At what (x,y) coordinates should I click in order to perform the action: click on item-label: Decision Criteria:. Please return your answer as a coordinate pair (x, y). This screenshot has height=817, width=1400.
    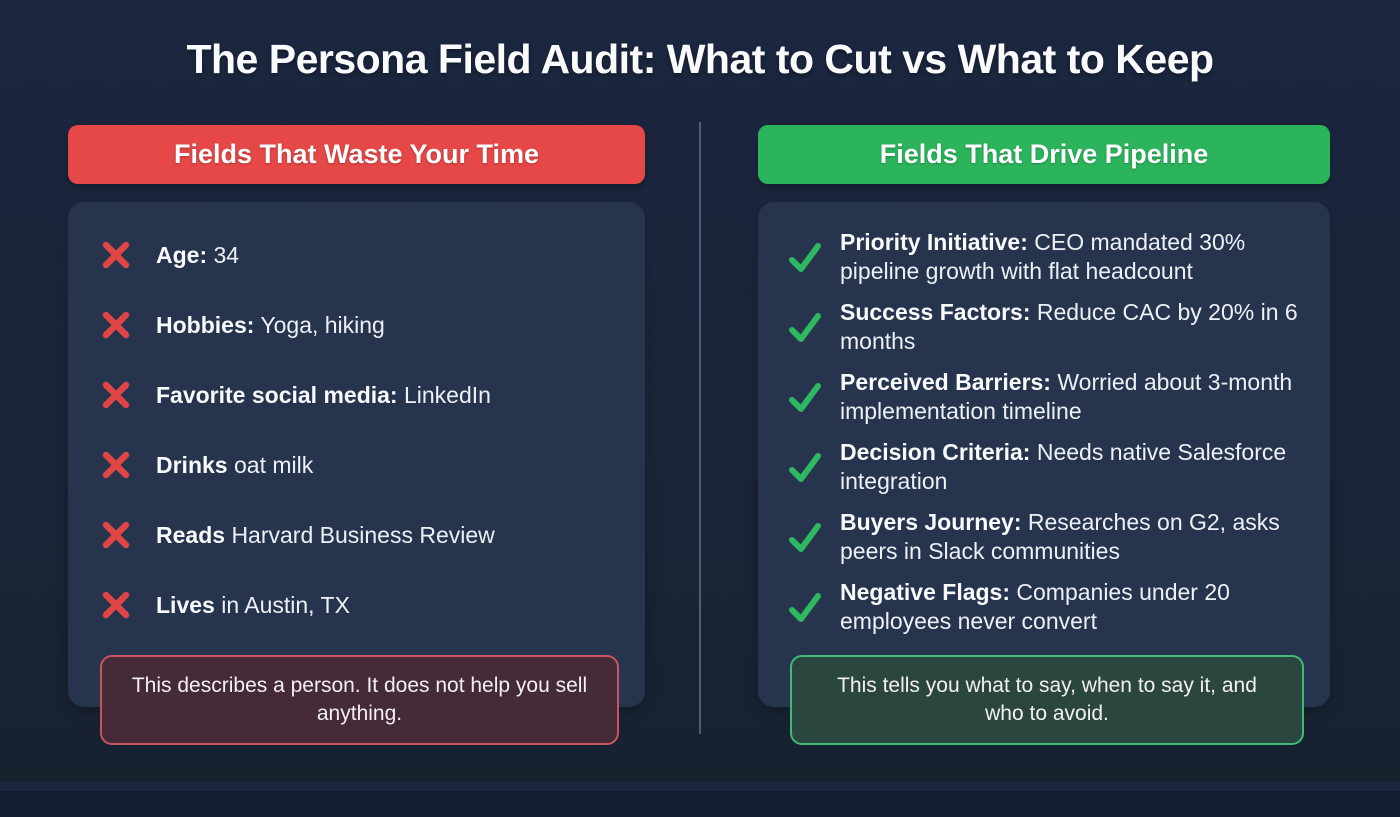
    Looking at the image, I should click on (935, 452).